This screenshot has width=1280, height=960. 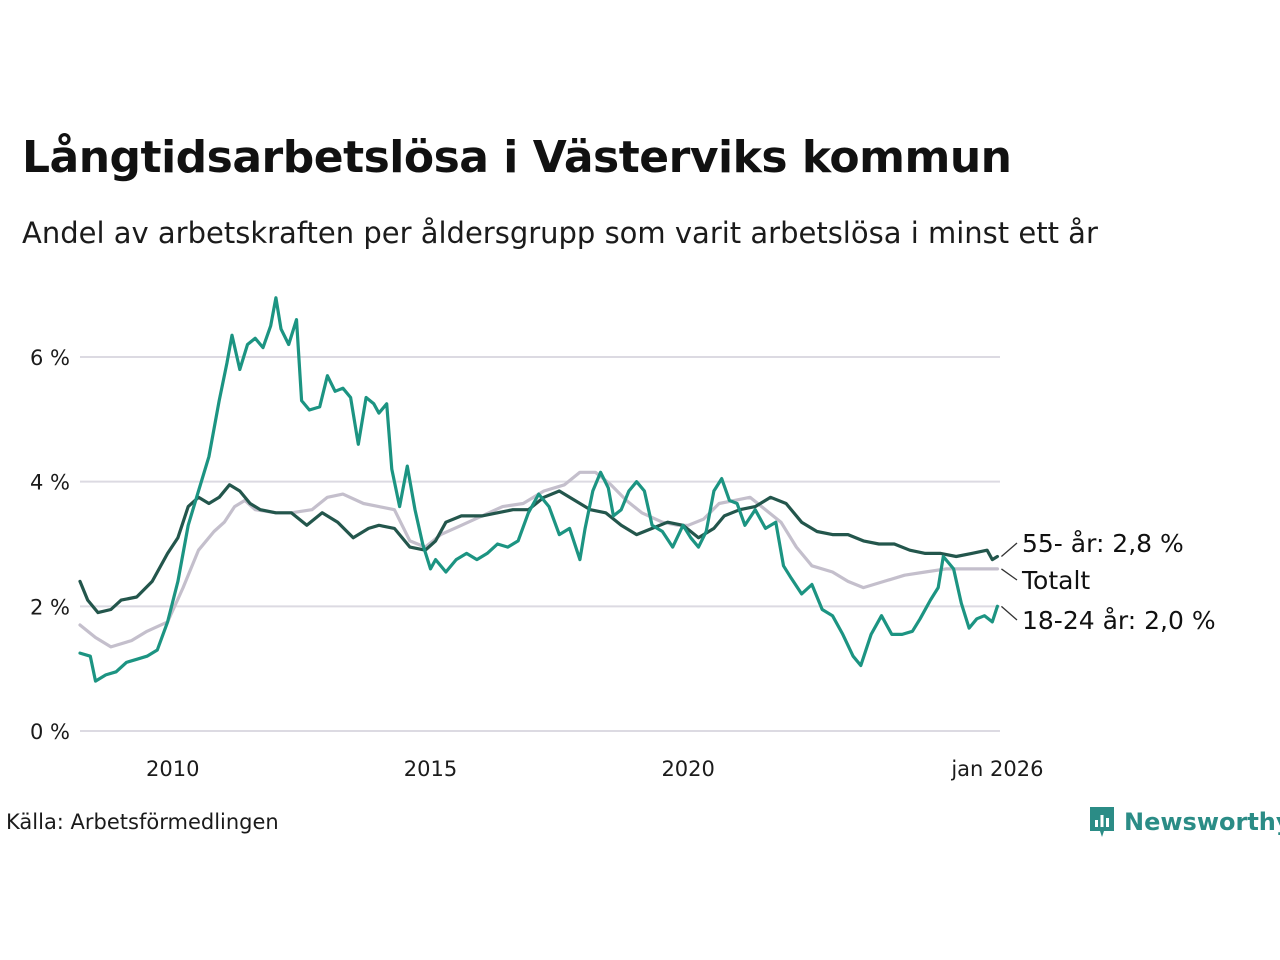 I want to click on y-tick-label: 4 %, so click(x=50, y=483).